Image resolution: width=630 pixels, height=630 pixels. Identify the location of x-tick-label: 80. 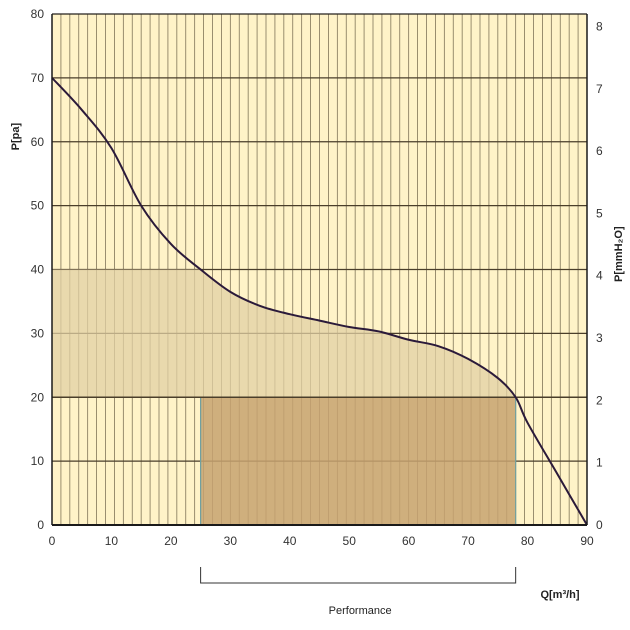
(528, 541).